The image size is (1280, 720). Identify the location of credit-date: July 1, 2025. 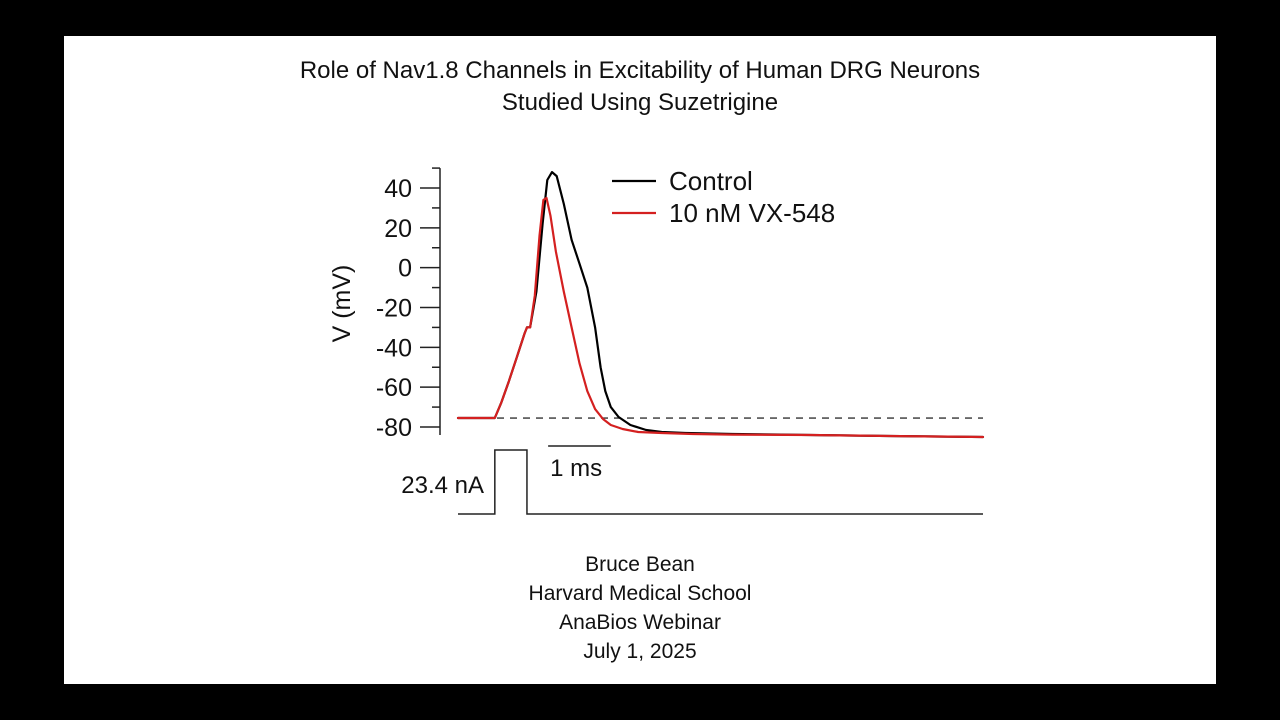
(640, 651).